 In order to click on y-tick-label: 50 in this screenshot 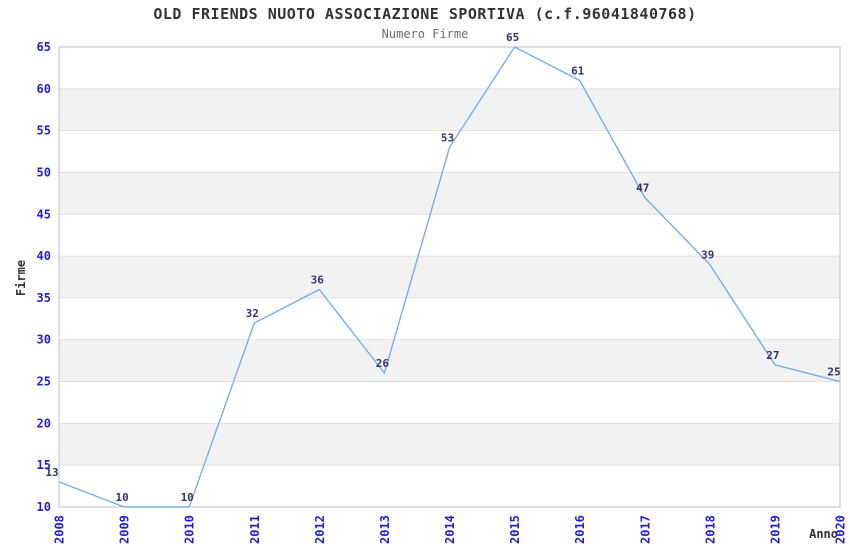, I will do `click(44, 172)`.